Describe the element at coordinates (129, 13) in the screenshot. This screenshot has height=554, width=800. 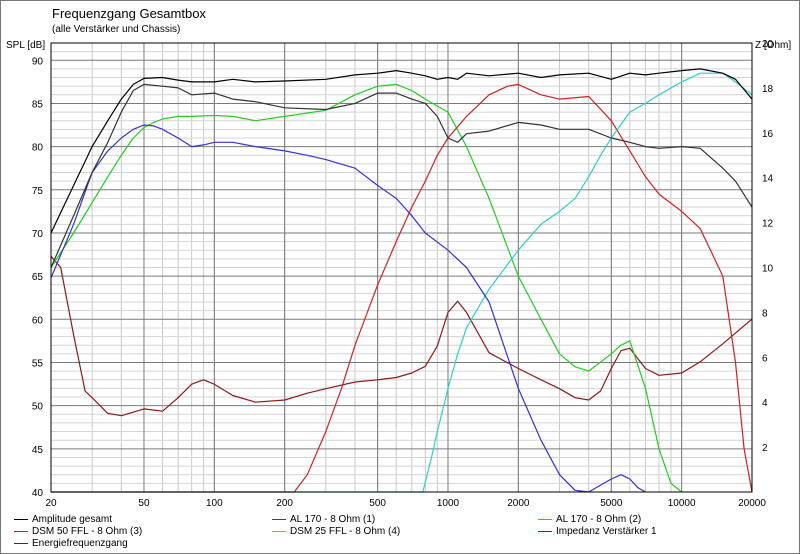
I see `chart-title: Frequenzgang Gesamtbox` at that location.